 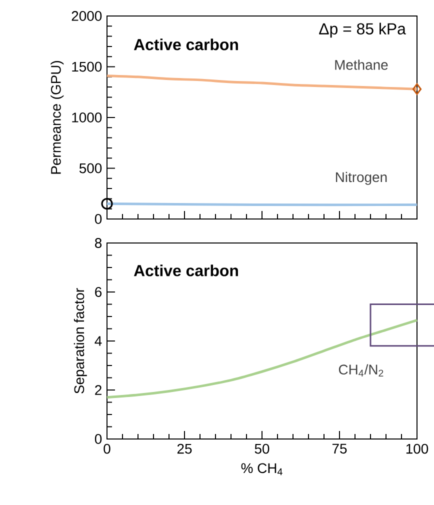 I want to click on x-tick-label: 0, so click(x=107, y=449).